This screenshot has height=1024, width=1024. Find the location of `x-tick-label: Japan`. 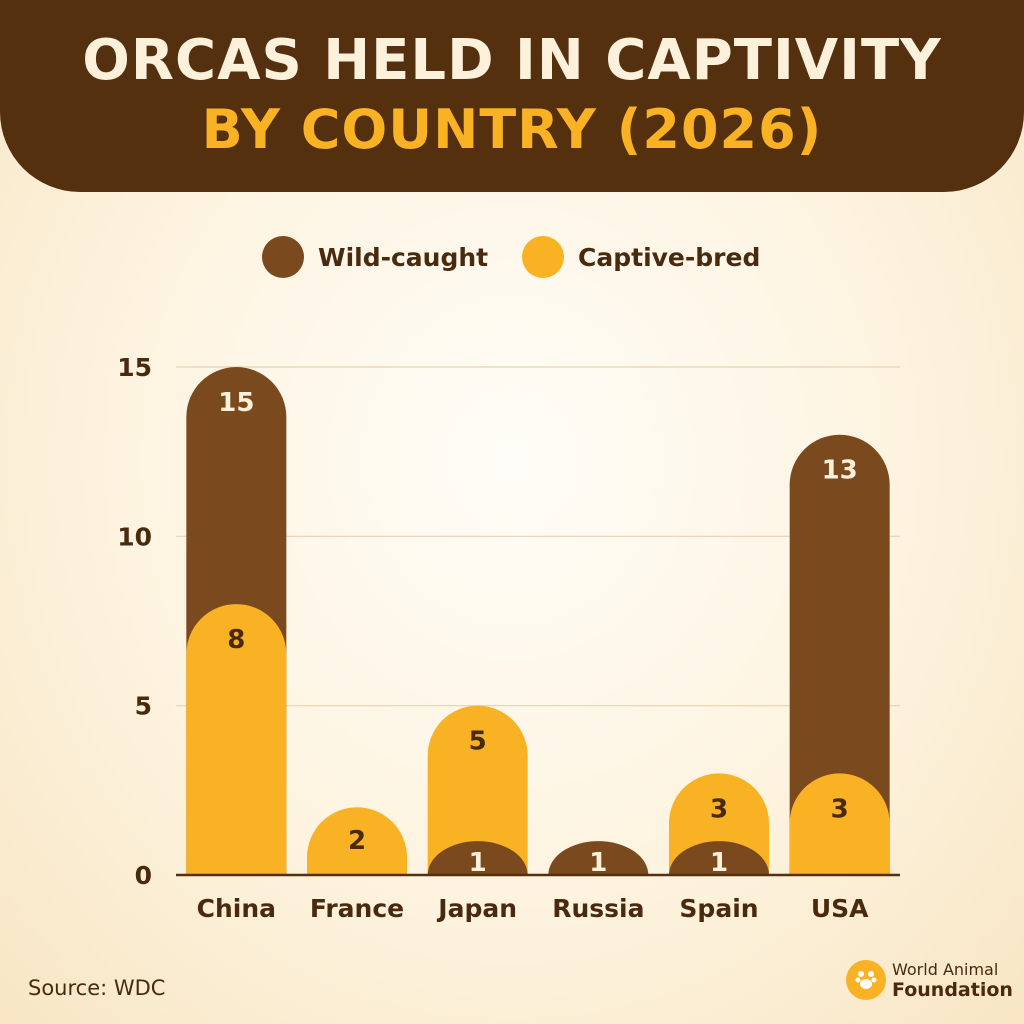

x-tick-label: Japan is located at coordinates (476, 908).